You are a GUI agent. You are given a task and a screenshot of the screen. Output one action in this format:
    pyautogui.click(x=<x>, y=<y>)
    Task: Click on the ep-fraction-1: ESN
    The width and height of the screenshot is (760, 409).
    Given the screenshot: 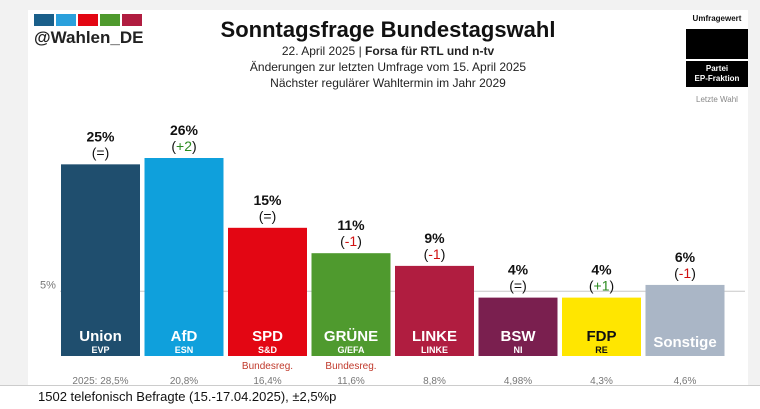 What is the action you would take?
    pyautogui.click(x=184, y=350)
    